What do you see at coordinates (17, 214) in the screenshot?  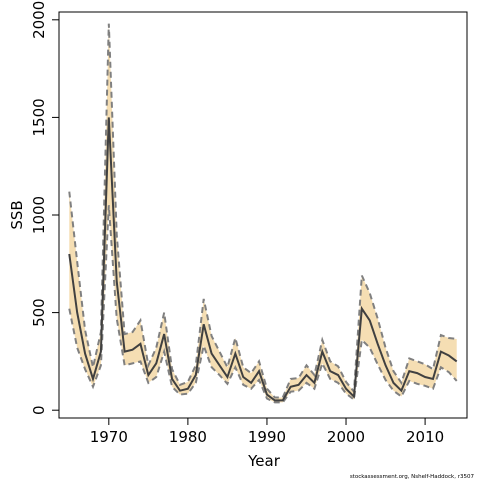 I see `y-axis-title: SSB` at bounding box center [17, 214].